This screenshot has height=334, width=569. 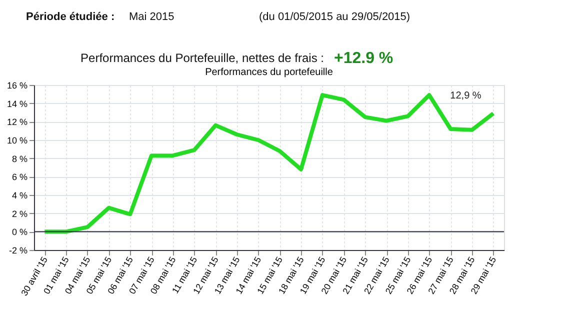 I want to click on text: Mai 2015, so click(x=151, y=17).